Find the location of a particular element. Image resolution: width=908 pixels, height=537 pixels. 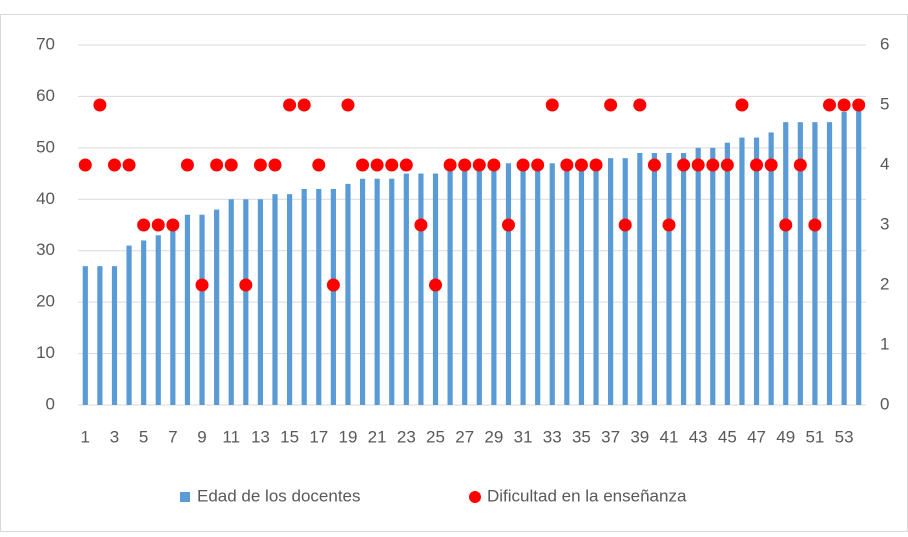

x-tick-label: 35 is located at coordinates (581, 436).